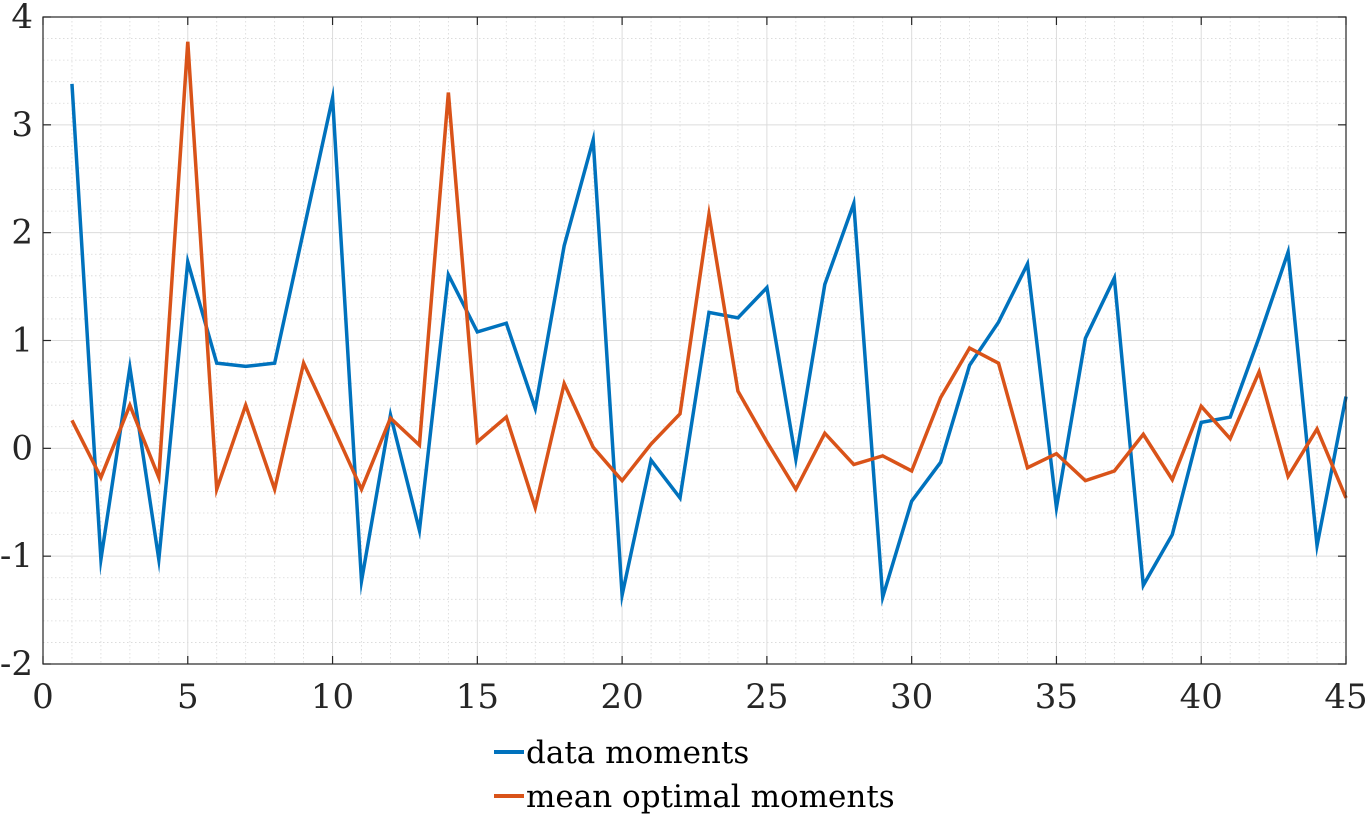 This screenshot has height=815, width=1365. I want to click on y-tick-label: 2, so click(22, 233).